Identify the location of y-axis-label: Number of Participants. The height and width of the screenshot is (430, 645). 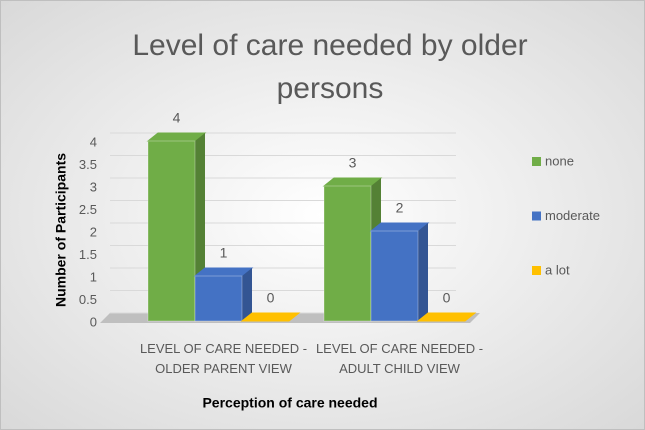
(61, 230).